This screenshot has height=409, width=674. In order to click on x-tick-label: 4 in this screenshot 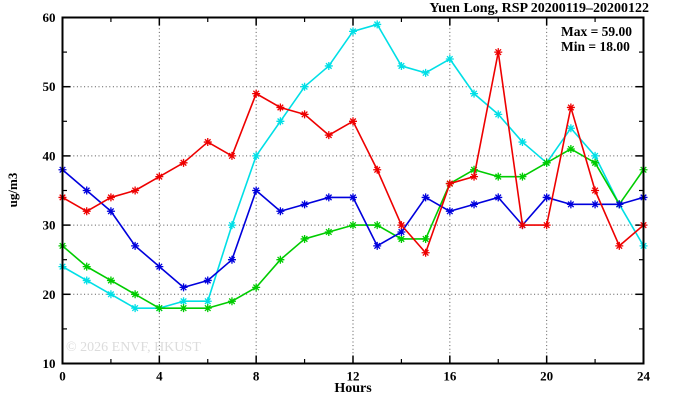, I will do `click(159, 376)`.